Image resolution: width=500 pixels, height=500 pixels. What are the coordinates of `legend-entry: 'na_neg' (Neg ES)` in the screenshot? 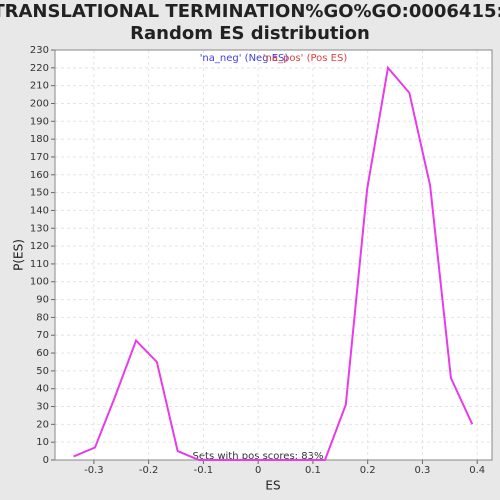 It's located at (244, 58).